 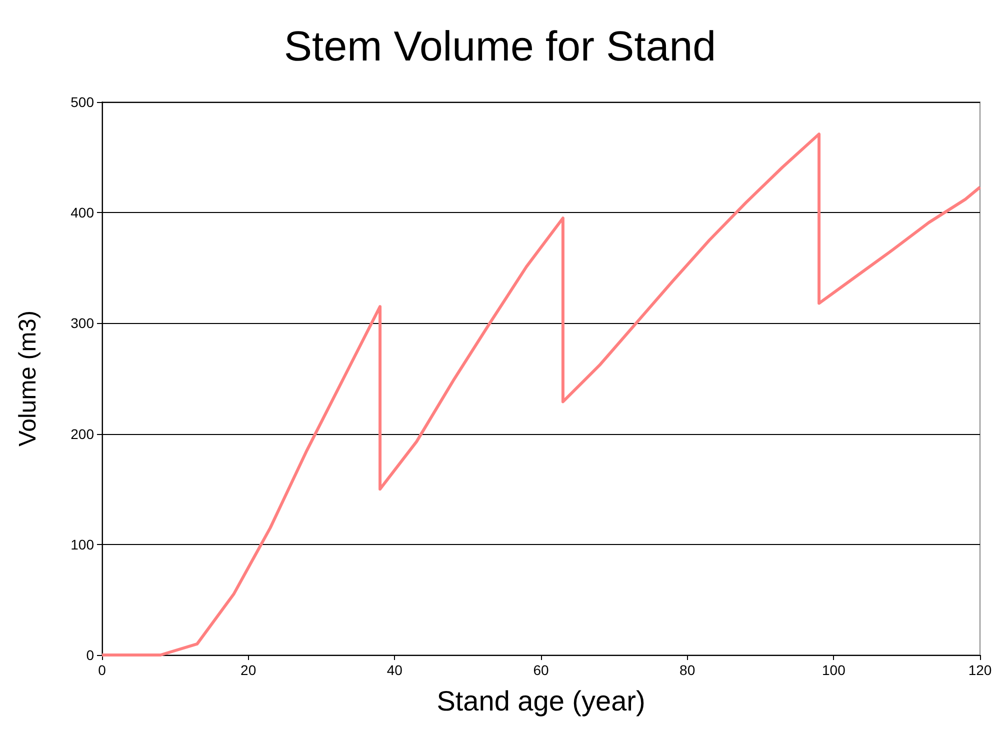 What do you see at coordinates (102, 670) in the screenshot?
I see `x-tick-label: 0` at bounding box center [102, 670].